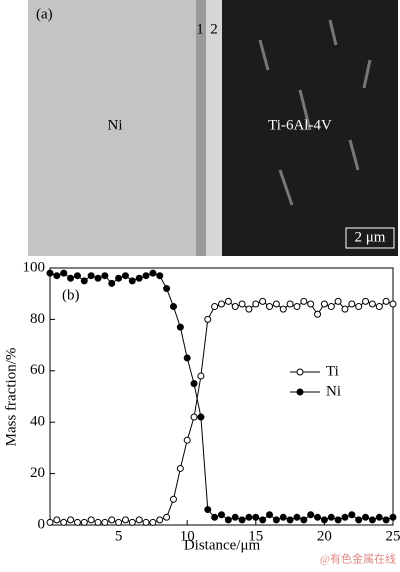 This screenshot has width=400, height=572. What do you see at coordinates (37, 422) in the screenshot?
I see `y-tick-label: 40` at bounding box center [37, 422].